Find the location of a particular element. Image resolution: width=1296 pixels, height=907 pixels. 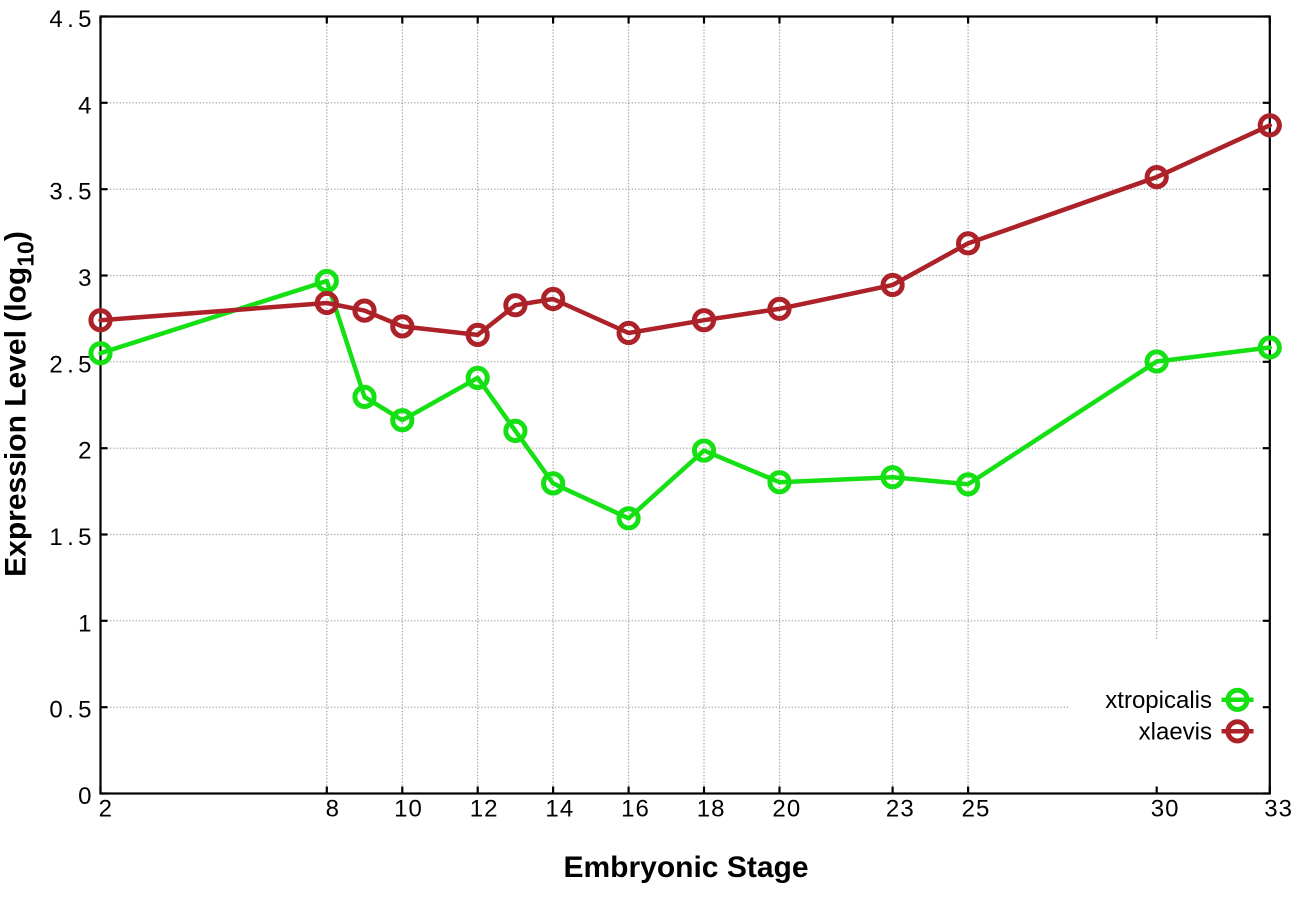

svg-text: xlaevis is located at coordinates (1175, 731).